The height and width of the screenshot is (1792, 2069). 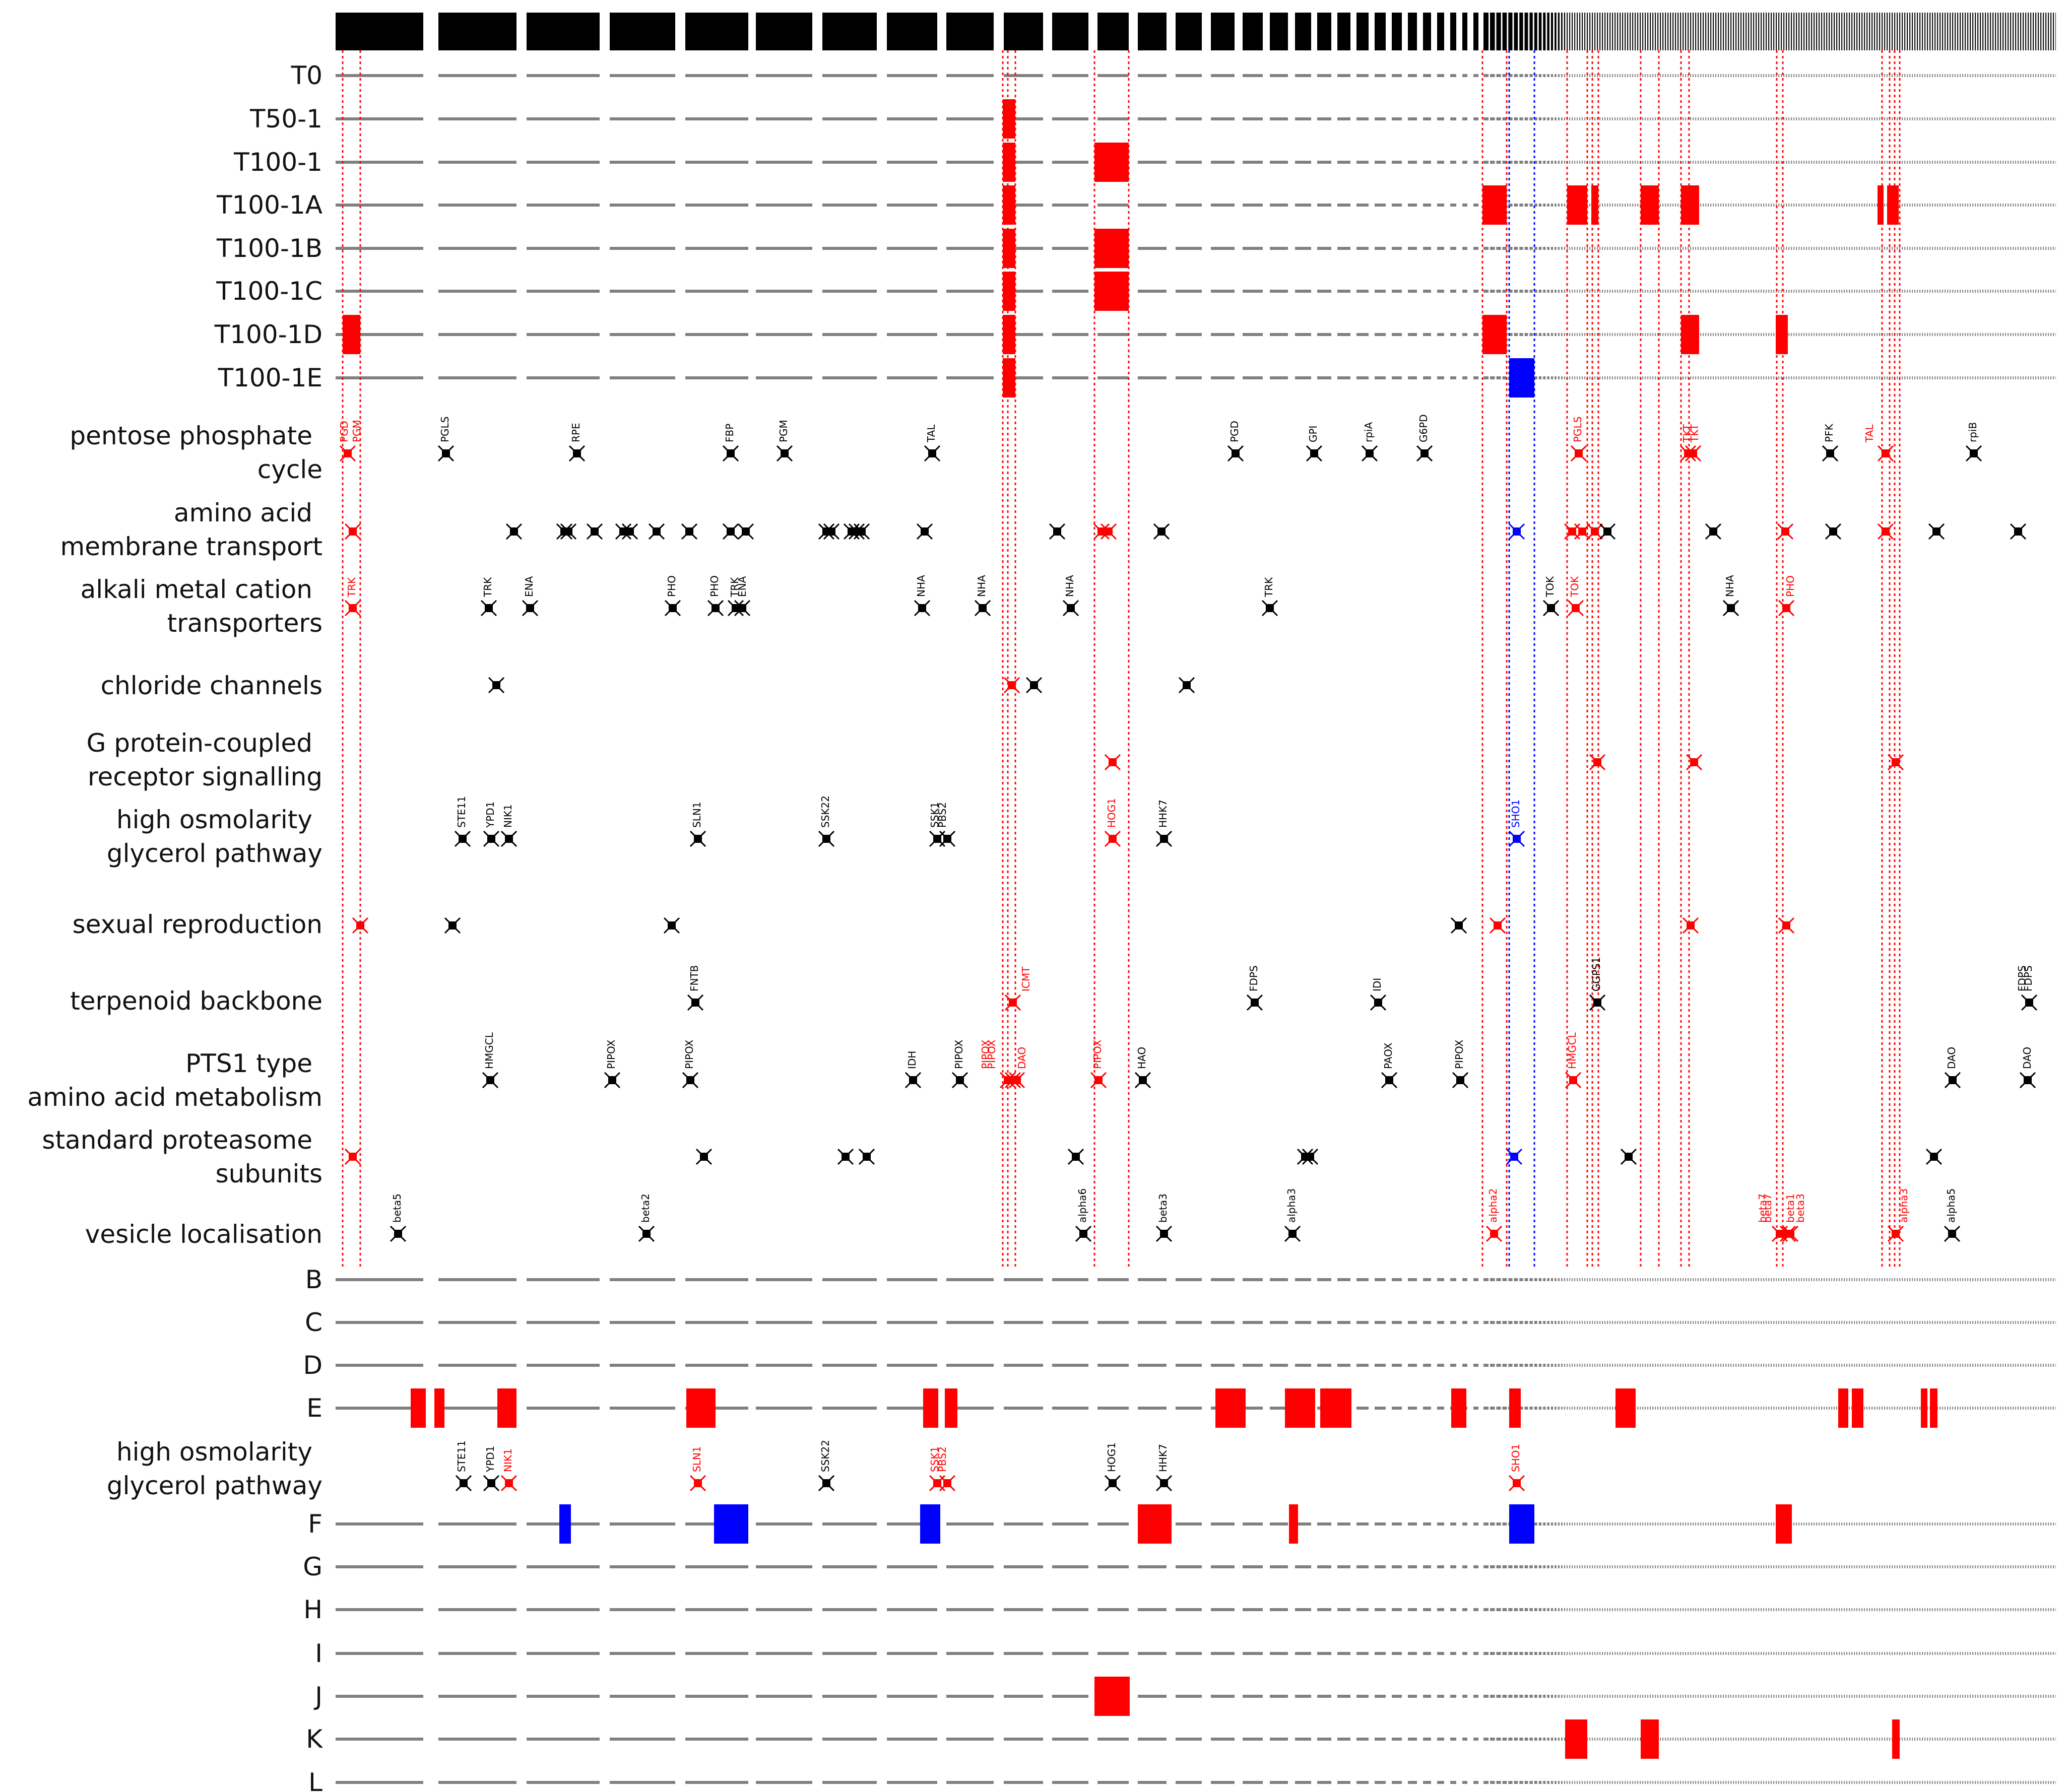 What do you see at coordinates (932, 454) in the screenshot?
I see `gene-marker` at bounding box center [932, 454].